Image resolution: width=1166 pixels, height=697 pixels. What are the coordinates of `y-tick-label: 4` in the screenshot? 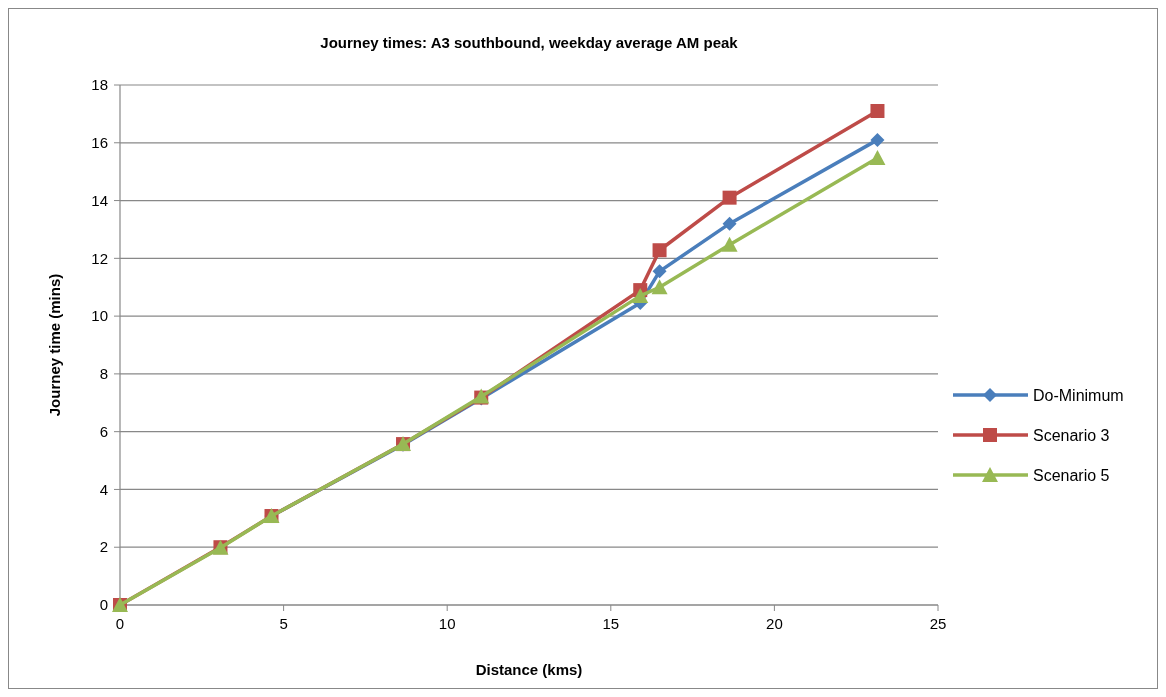 It's located at (103, 489).